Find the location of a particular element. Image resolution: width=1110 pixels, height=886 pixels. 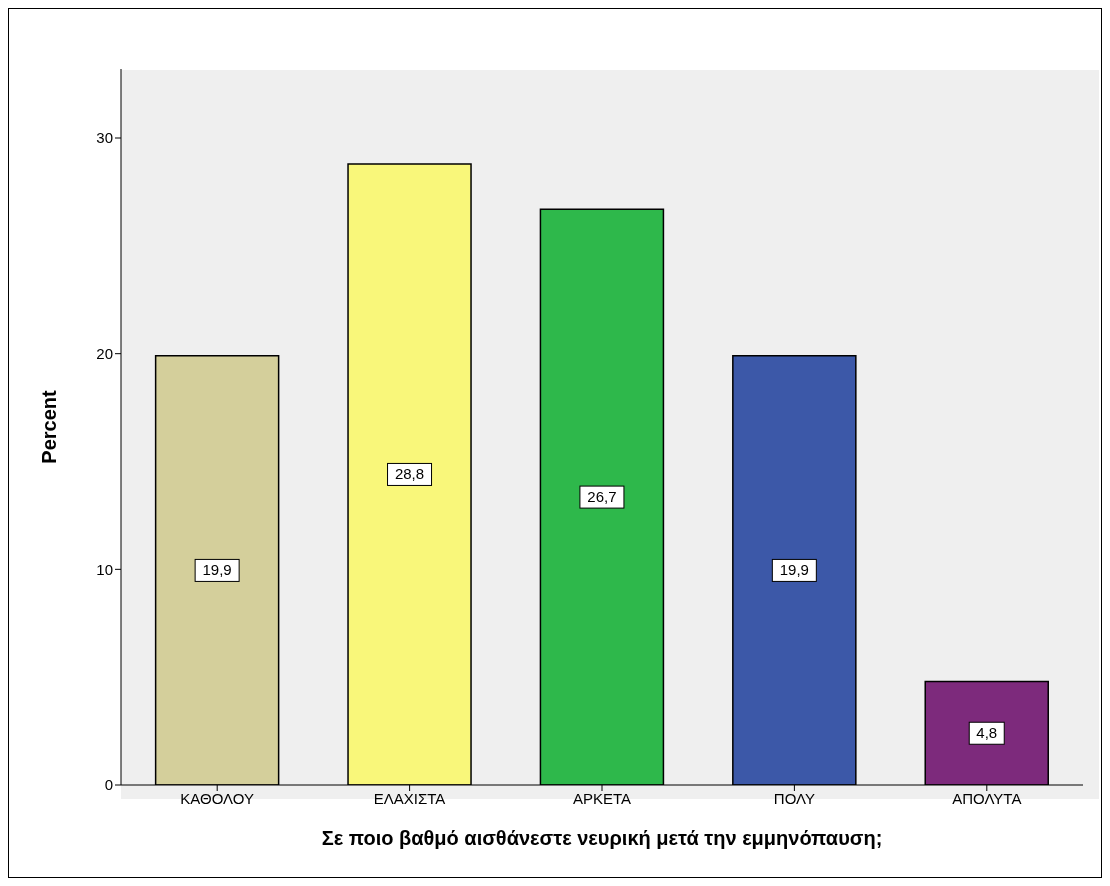

x-axis-title: Σε ποιο βαθμό αισθάνεστε νευρική μετά την εμμηνόπαυση; is located at coordinates (602, 838).